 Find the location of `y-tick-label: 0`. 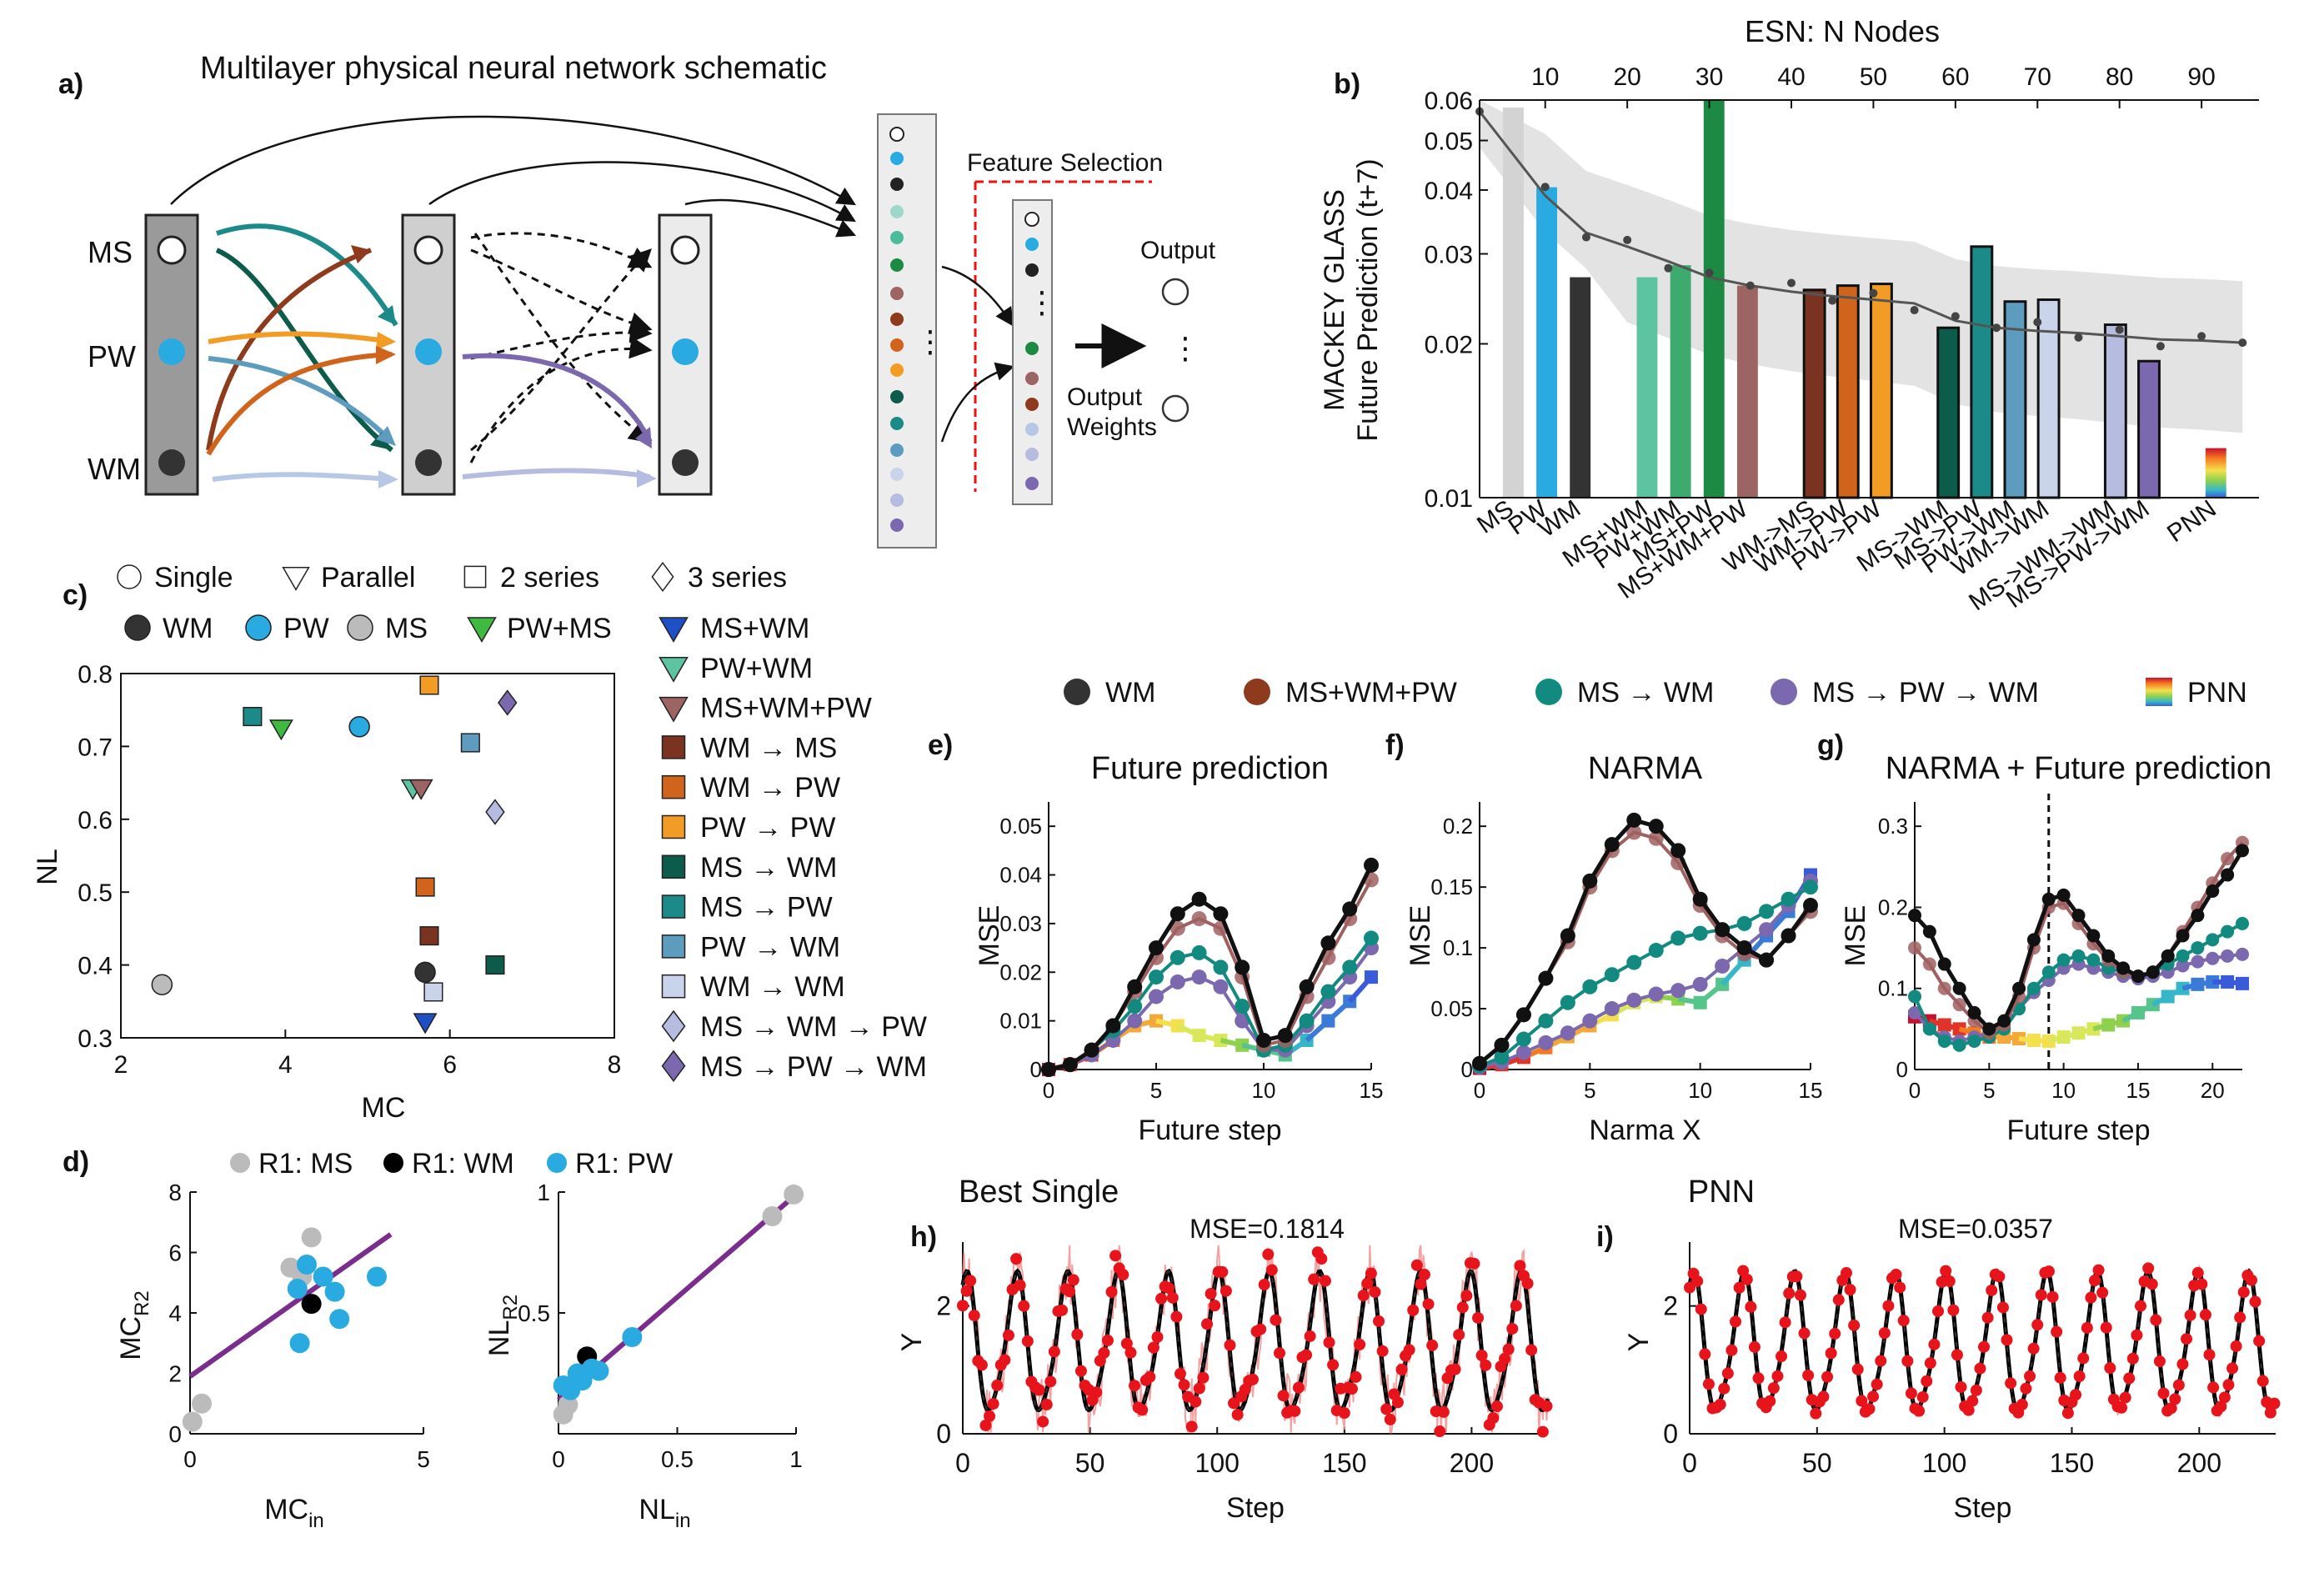

y-tick-label: 0 is located at coordinates (1671, 1434).